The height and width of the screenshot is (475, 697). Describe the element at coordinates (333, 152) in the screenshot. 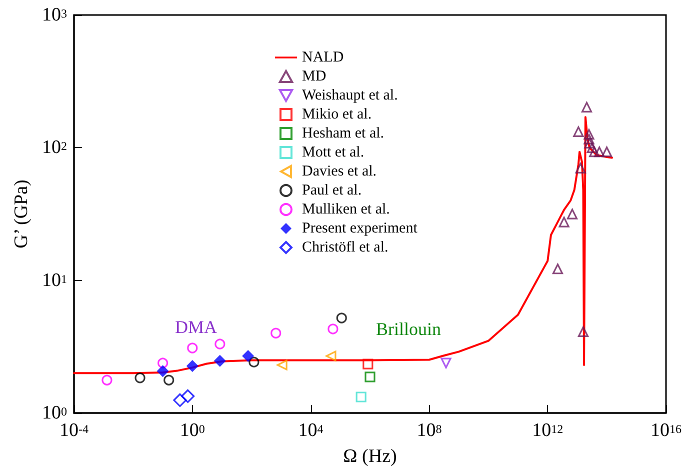

I see `legend-label: Mott et al.` at that location.